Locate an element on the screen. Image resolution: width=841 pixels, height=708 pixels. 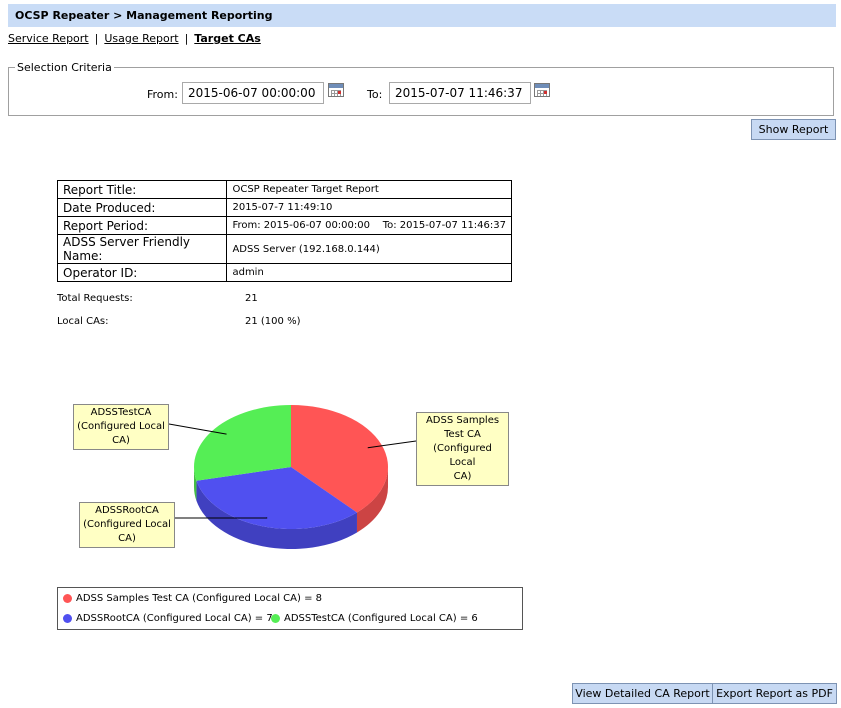
info-key: ADSS Server Friendly Name: is located at coordinates (142, 249).